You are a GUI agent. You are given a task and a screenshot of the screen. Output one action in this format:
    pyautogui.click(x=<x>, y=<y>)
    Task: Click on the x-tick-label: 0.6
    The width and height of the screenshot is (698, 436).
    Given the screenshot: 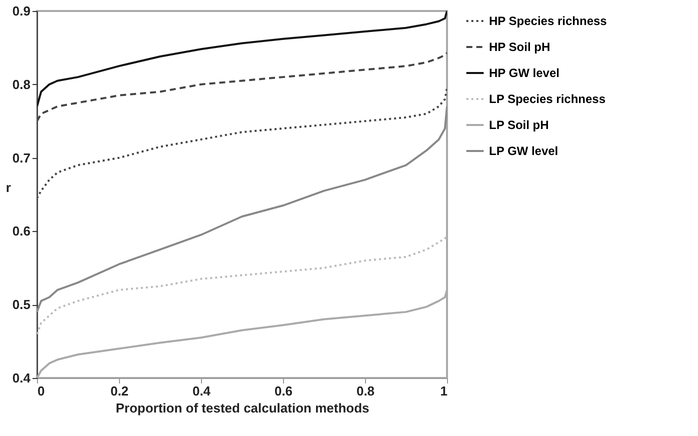 What is the action you would take?
    pyautogui.click(x=283, y=391)
    